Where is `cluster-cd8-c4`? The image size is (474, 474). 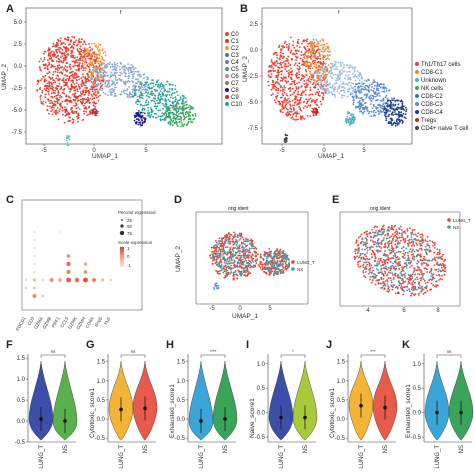 cluster-cd8-c4 is located at coordinates (395, 112).